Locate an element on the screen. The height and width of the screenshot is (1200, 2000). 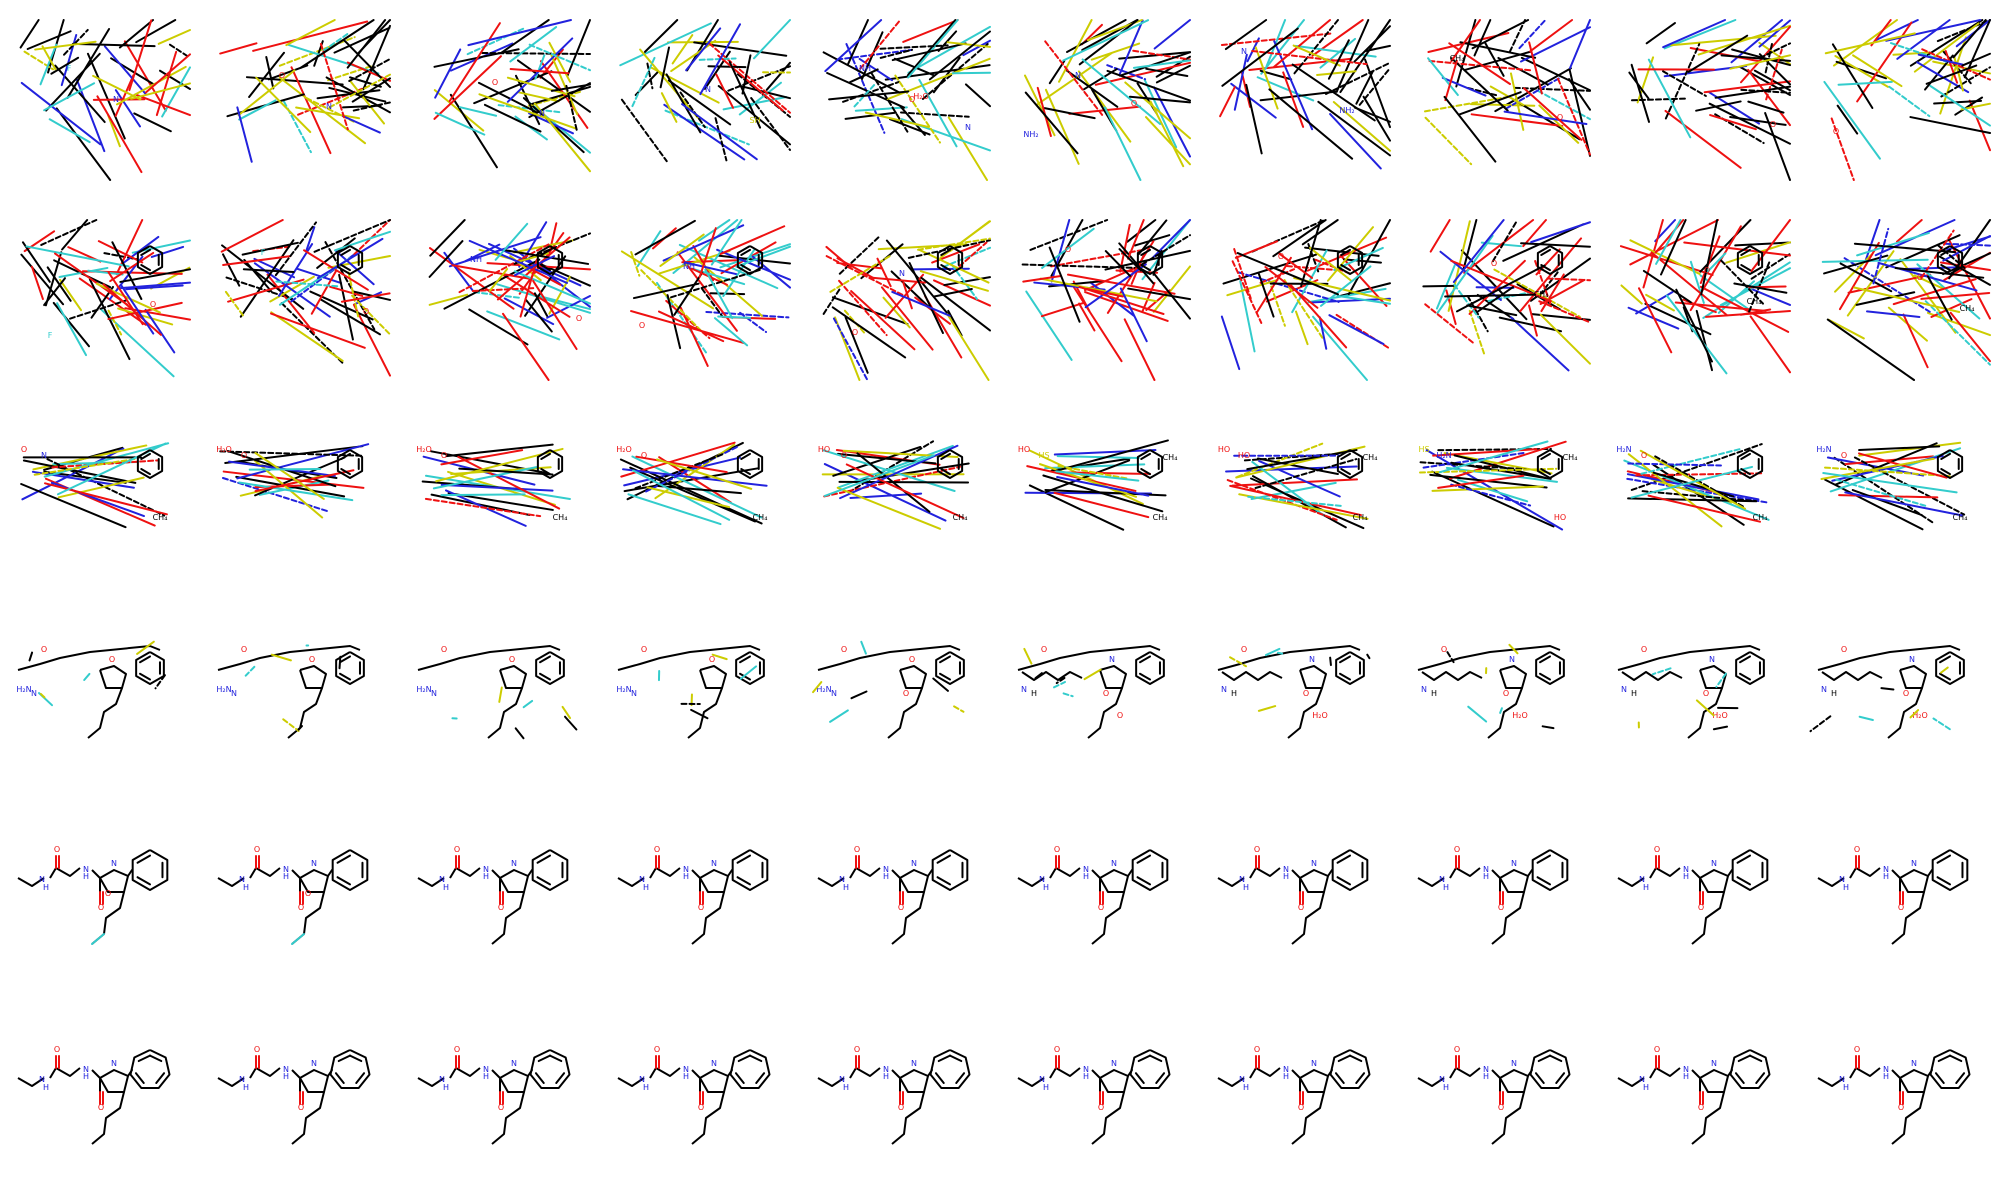
molecule-structure: O H₂N N O is located at coordinates (690, 692).